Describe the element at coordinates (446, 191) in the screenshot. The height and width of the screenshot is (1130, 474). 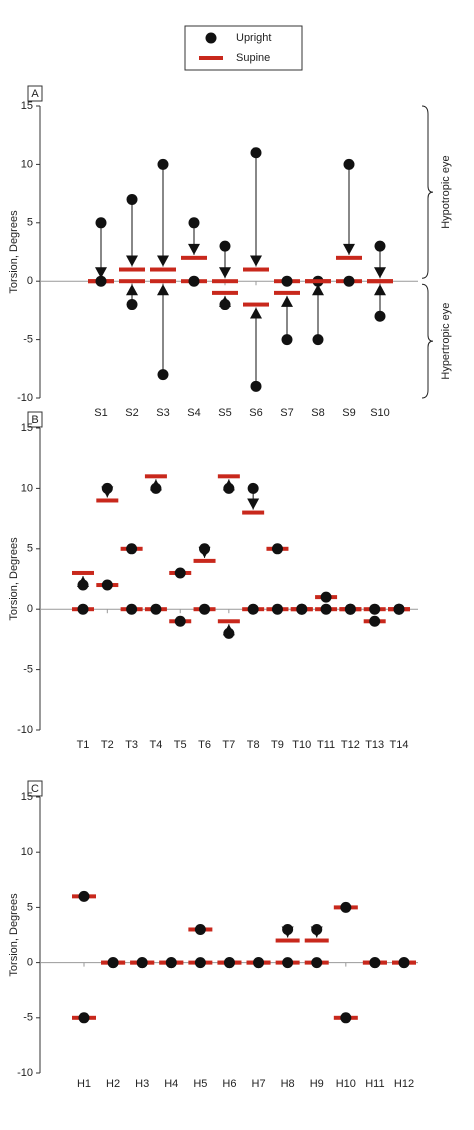
I see `annotation: Hypotropic eye` at that location.